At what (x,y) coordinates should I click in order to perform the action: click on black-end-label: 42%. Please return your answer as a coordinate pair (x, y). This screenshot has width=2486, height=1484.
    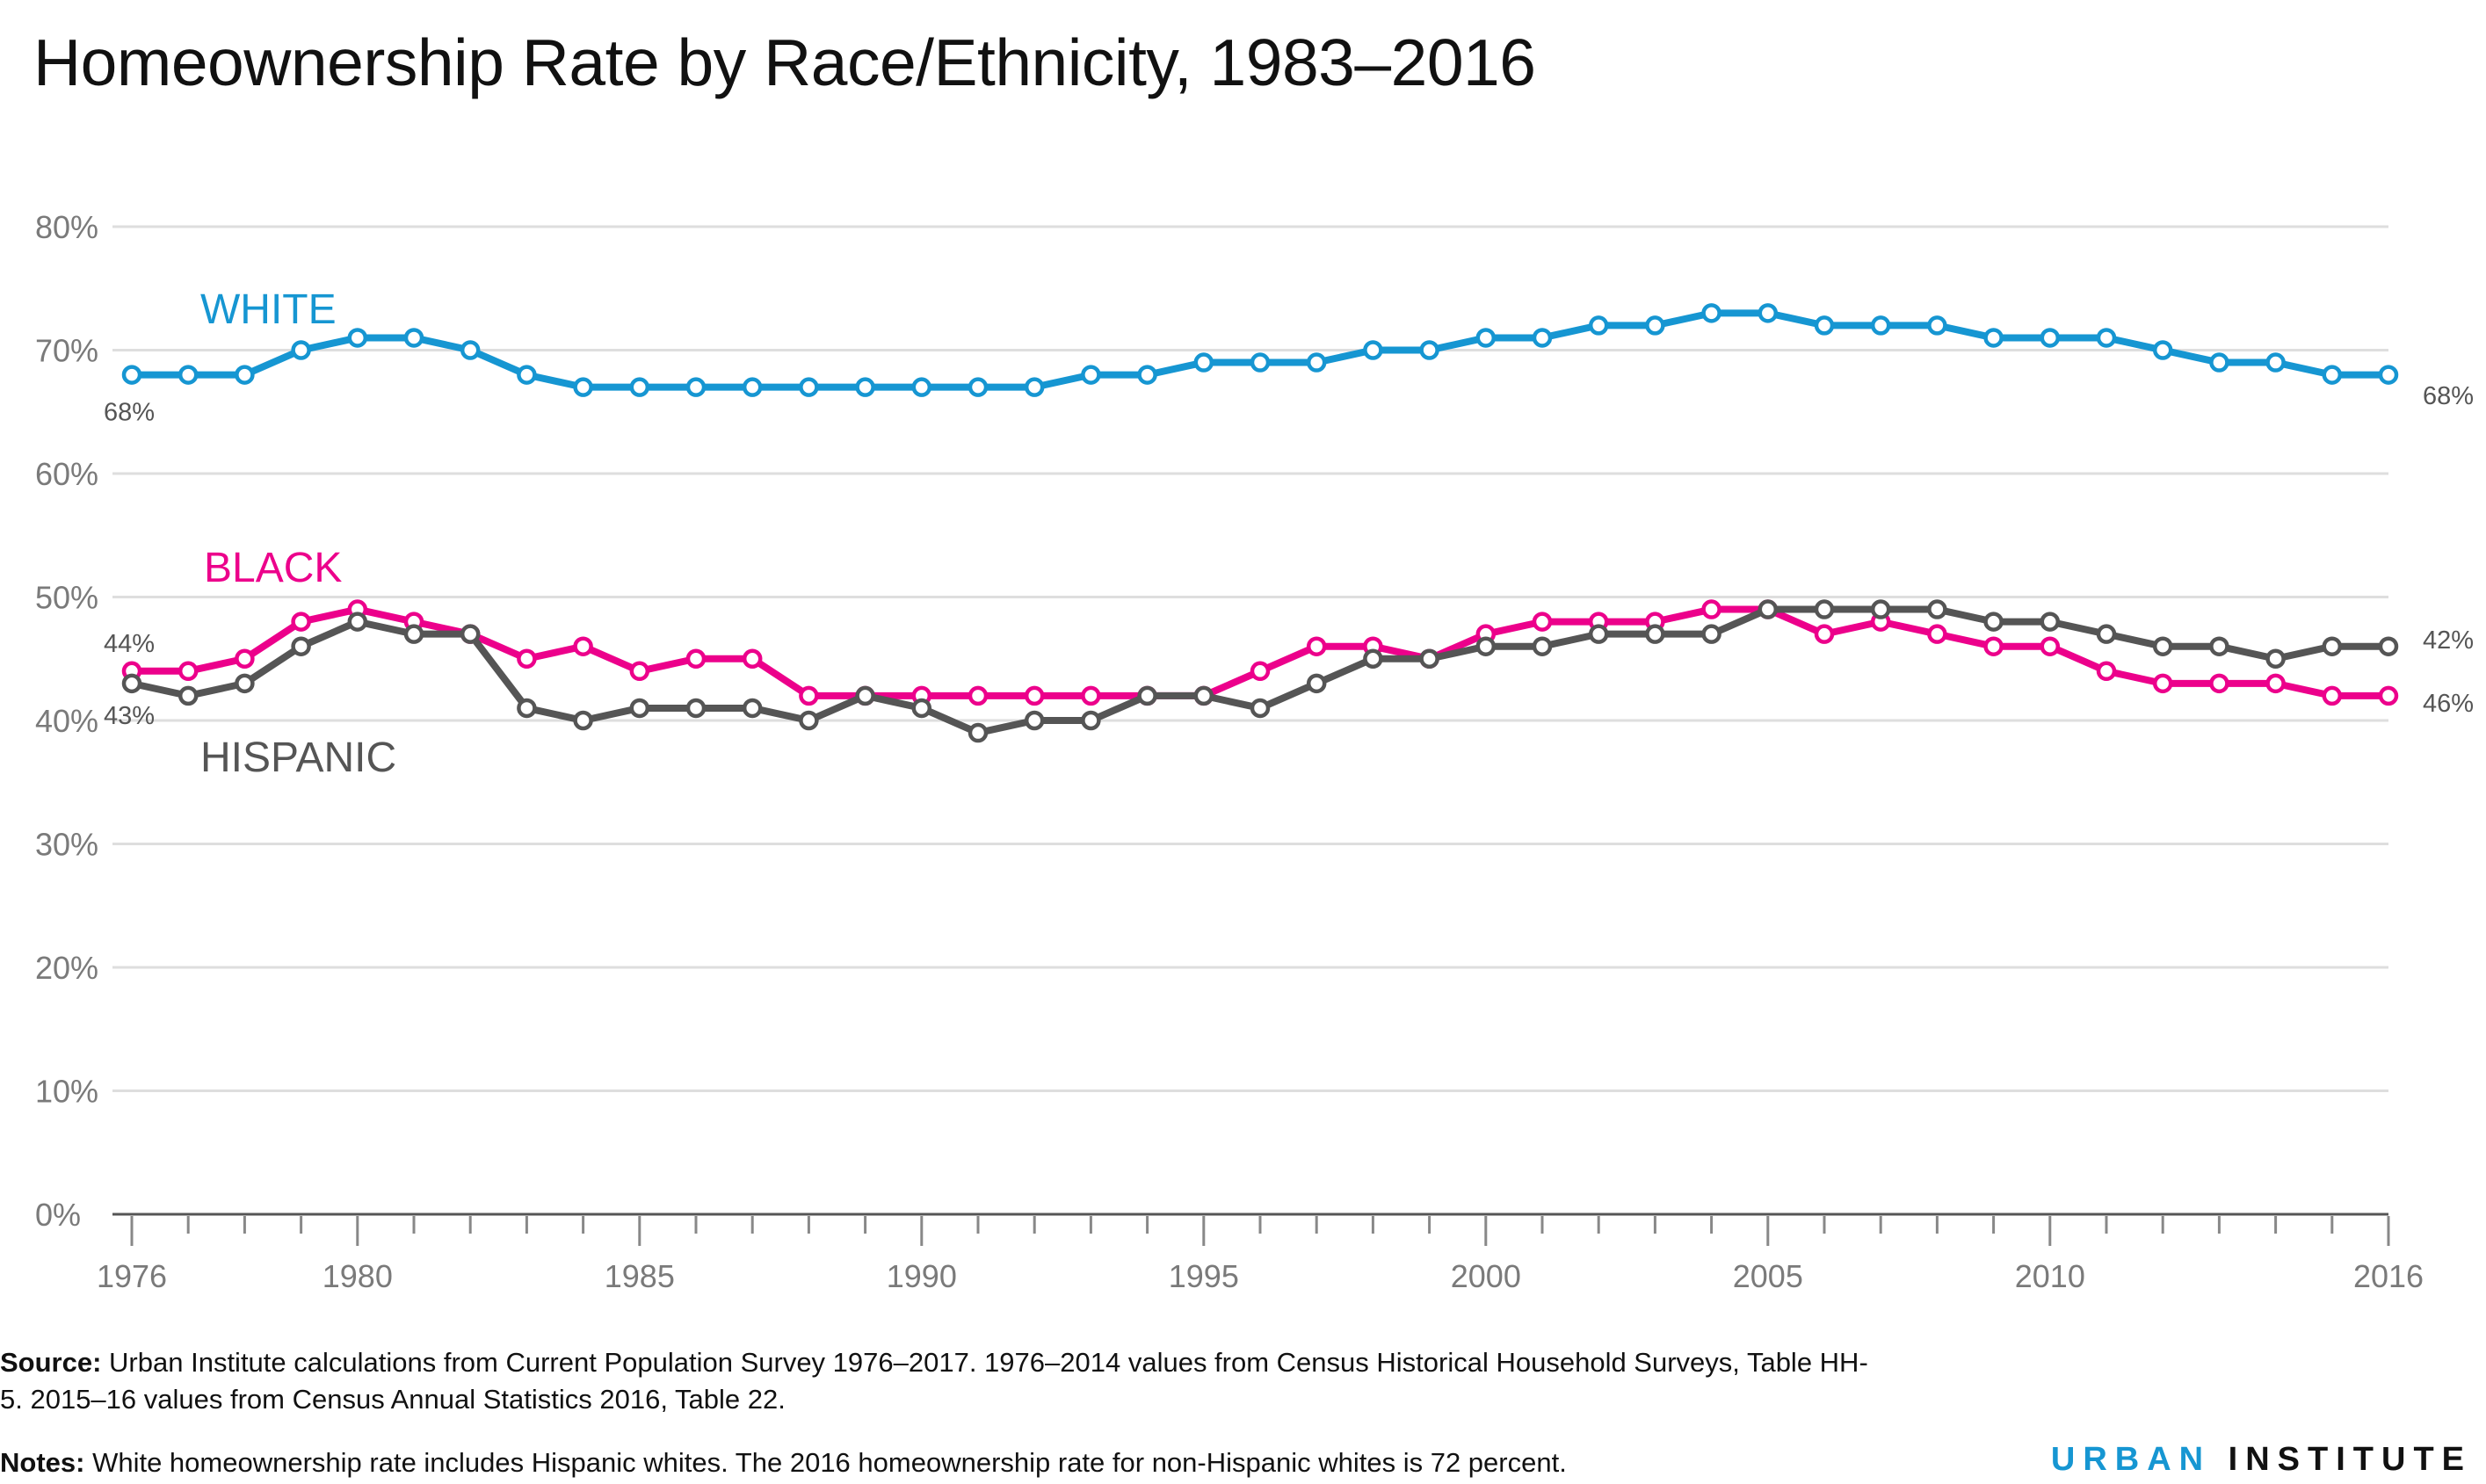
    Looking at the image, I should click on (2448, 641).